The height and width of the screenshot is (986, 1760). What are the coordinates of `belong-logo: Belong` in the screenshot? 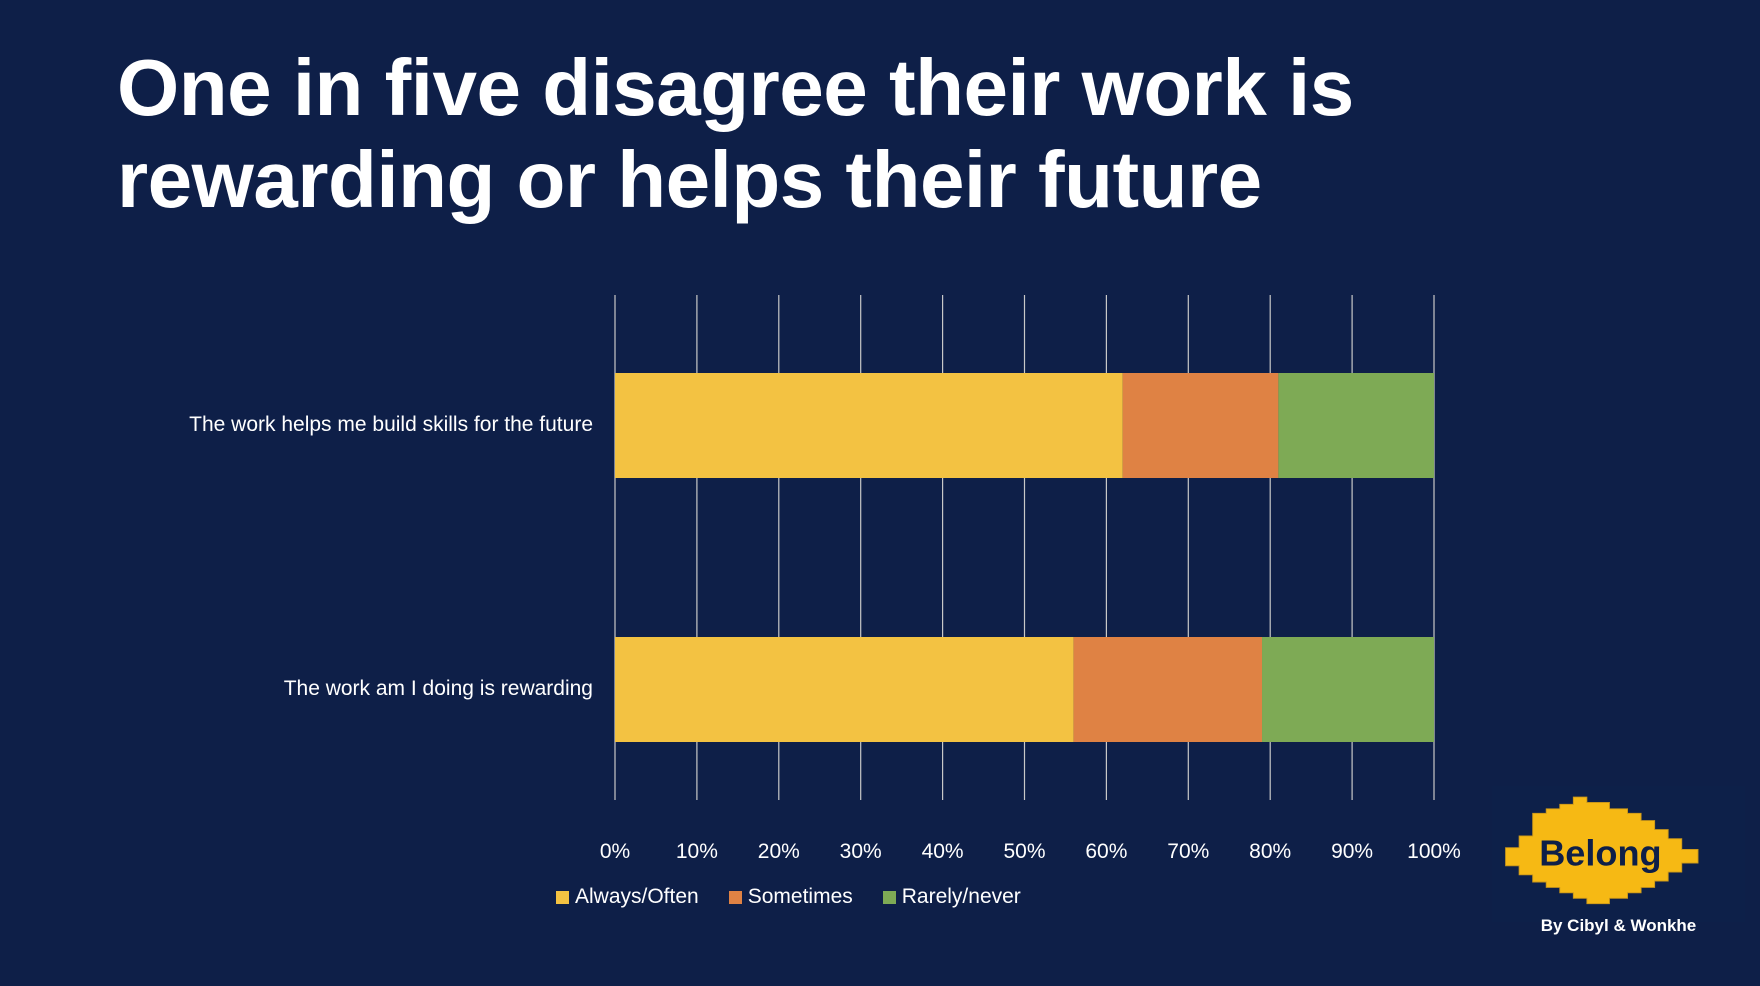 It's located at (1618, 854).